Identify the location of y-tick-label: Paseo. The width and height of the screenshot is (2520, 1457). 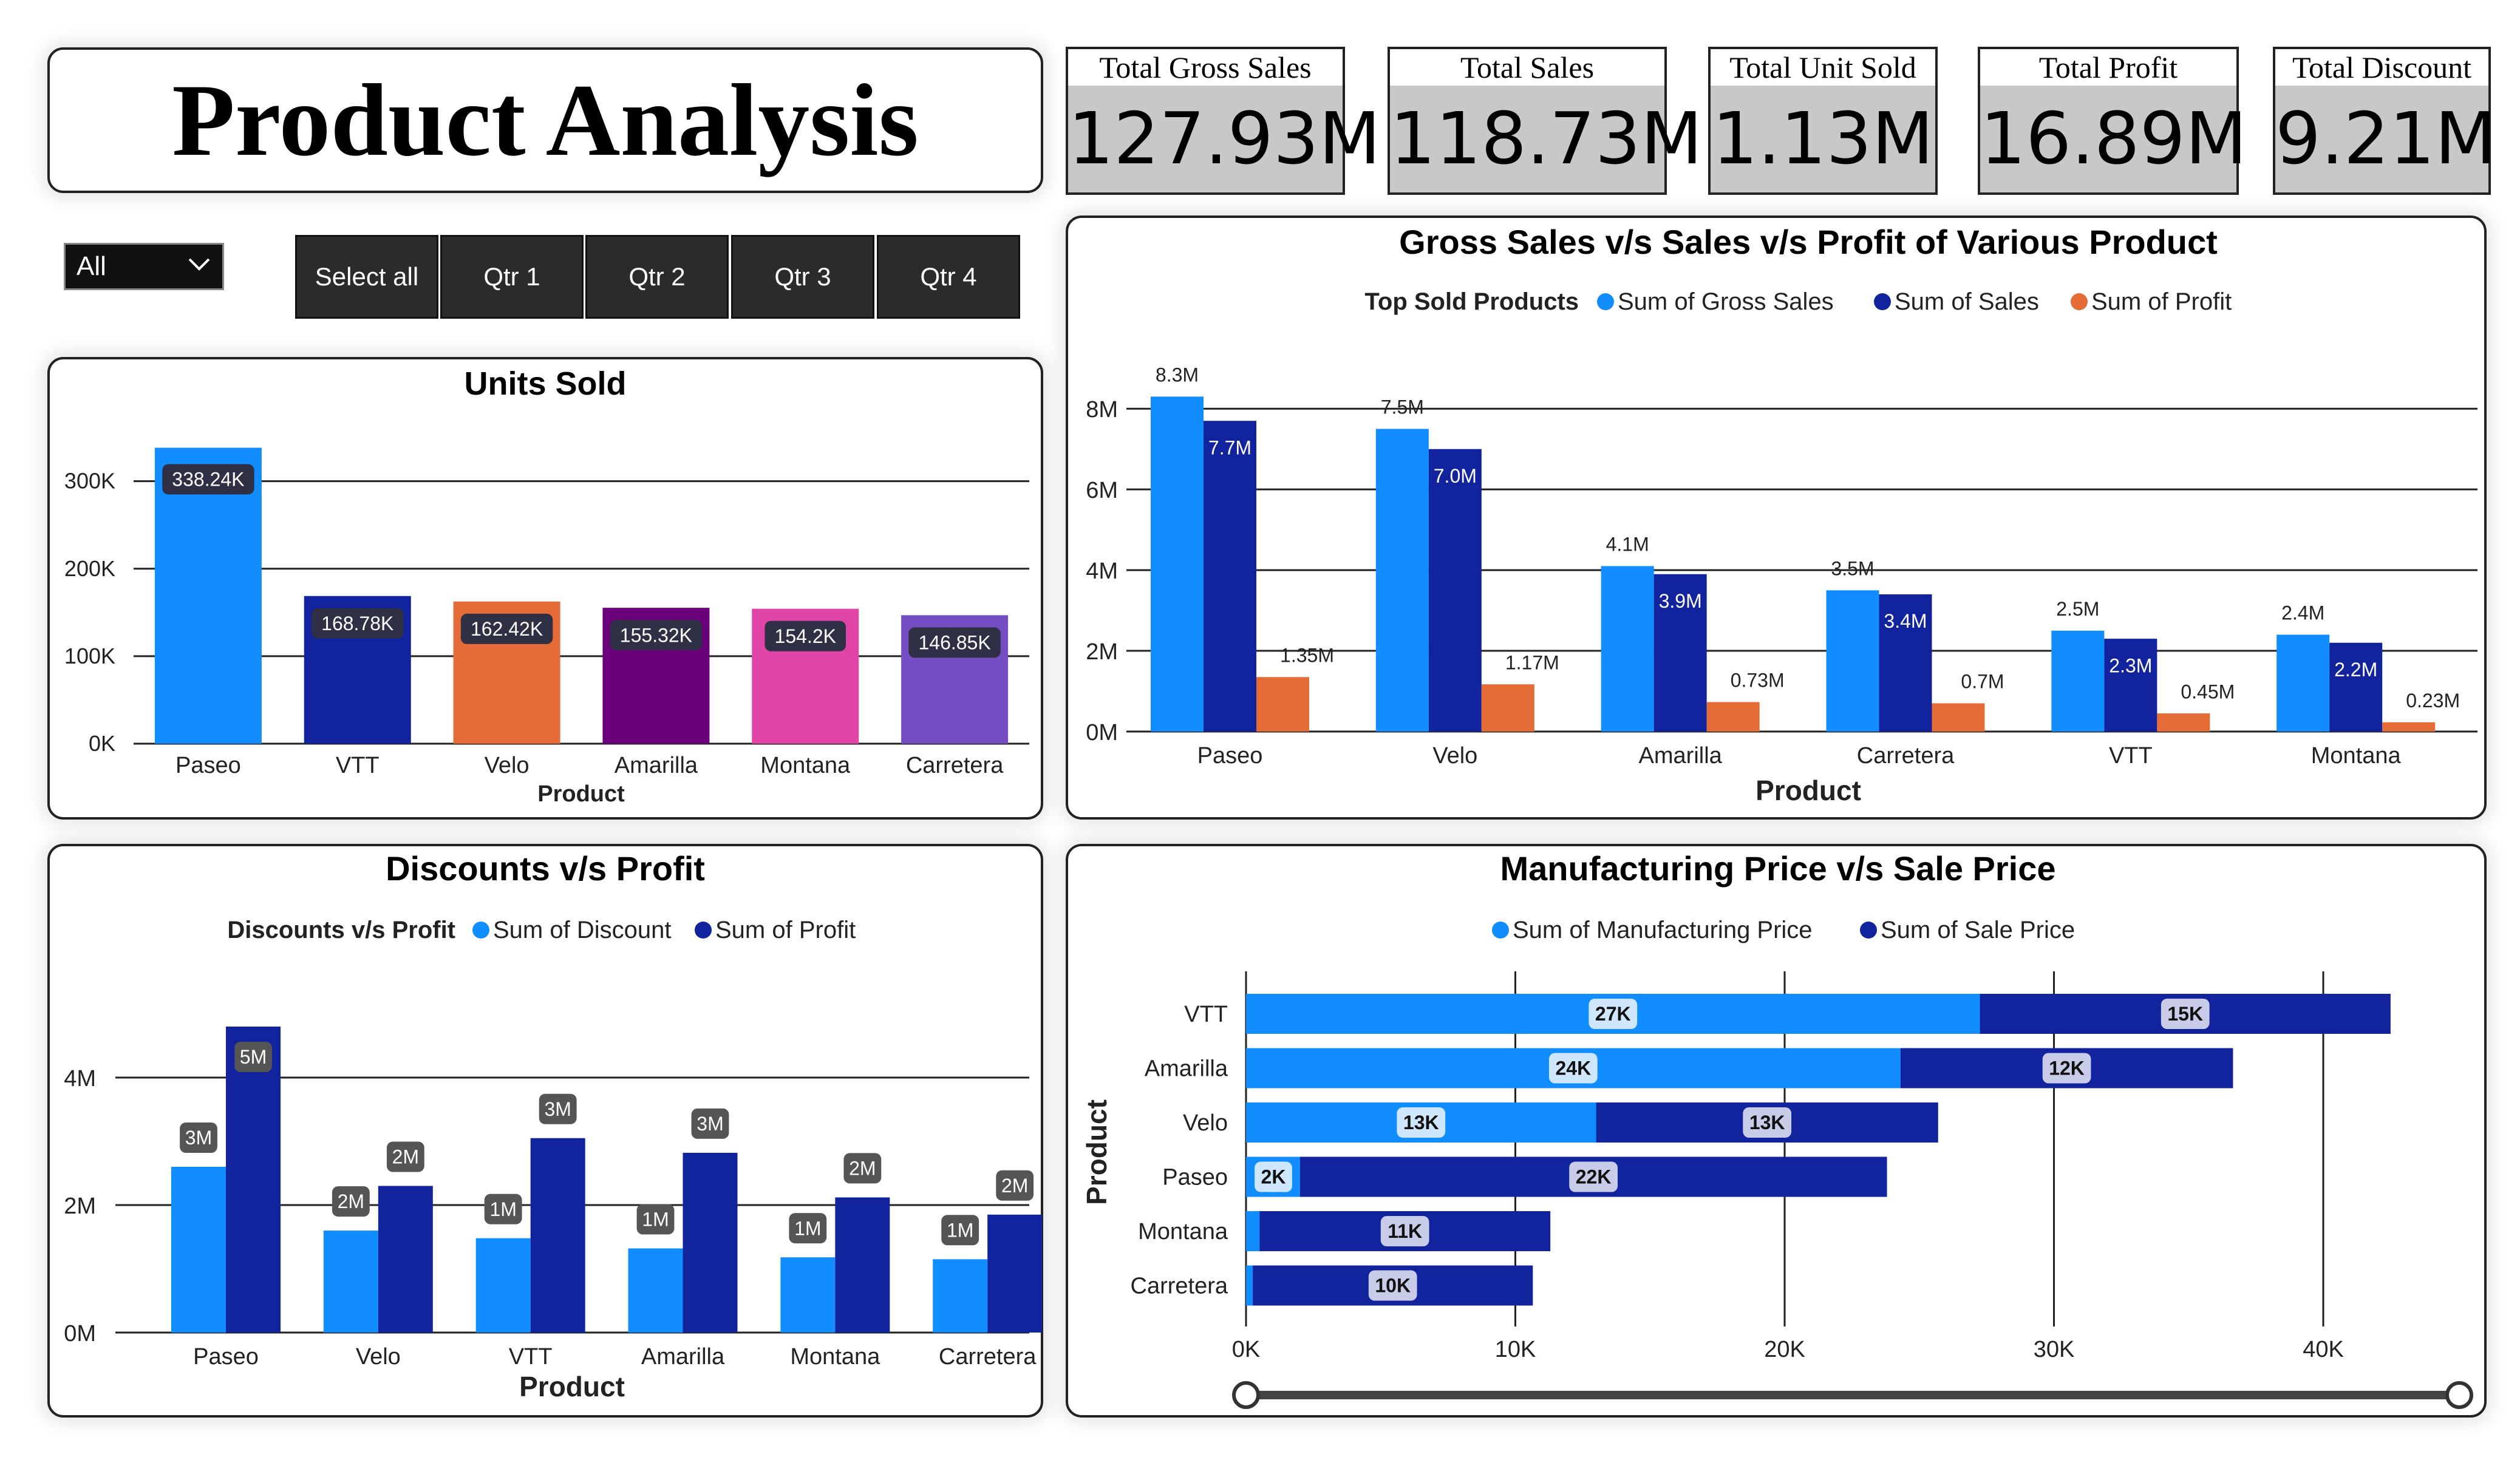
(1195, 1177).